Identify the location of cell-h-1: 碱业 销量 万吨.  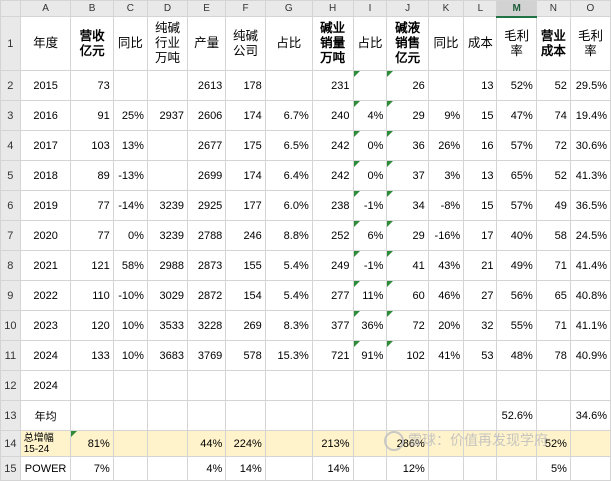
(332, 43).